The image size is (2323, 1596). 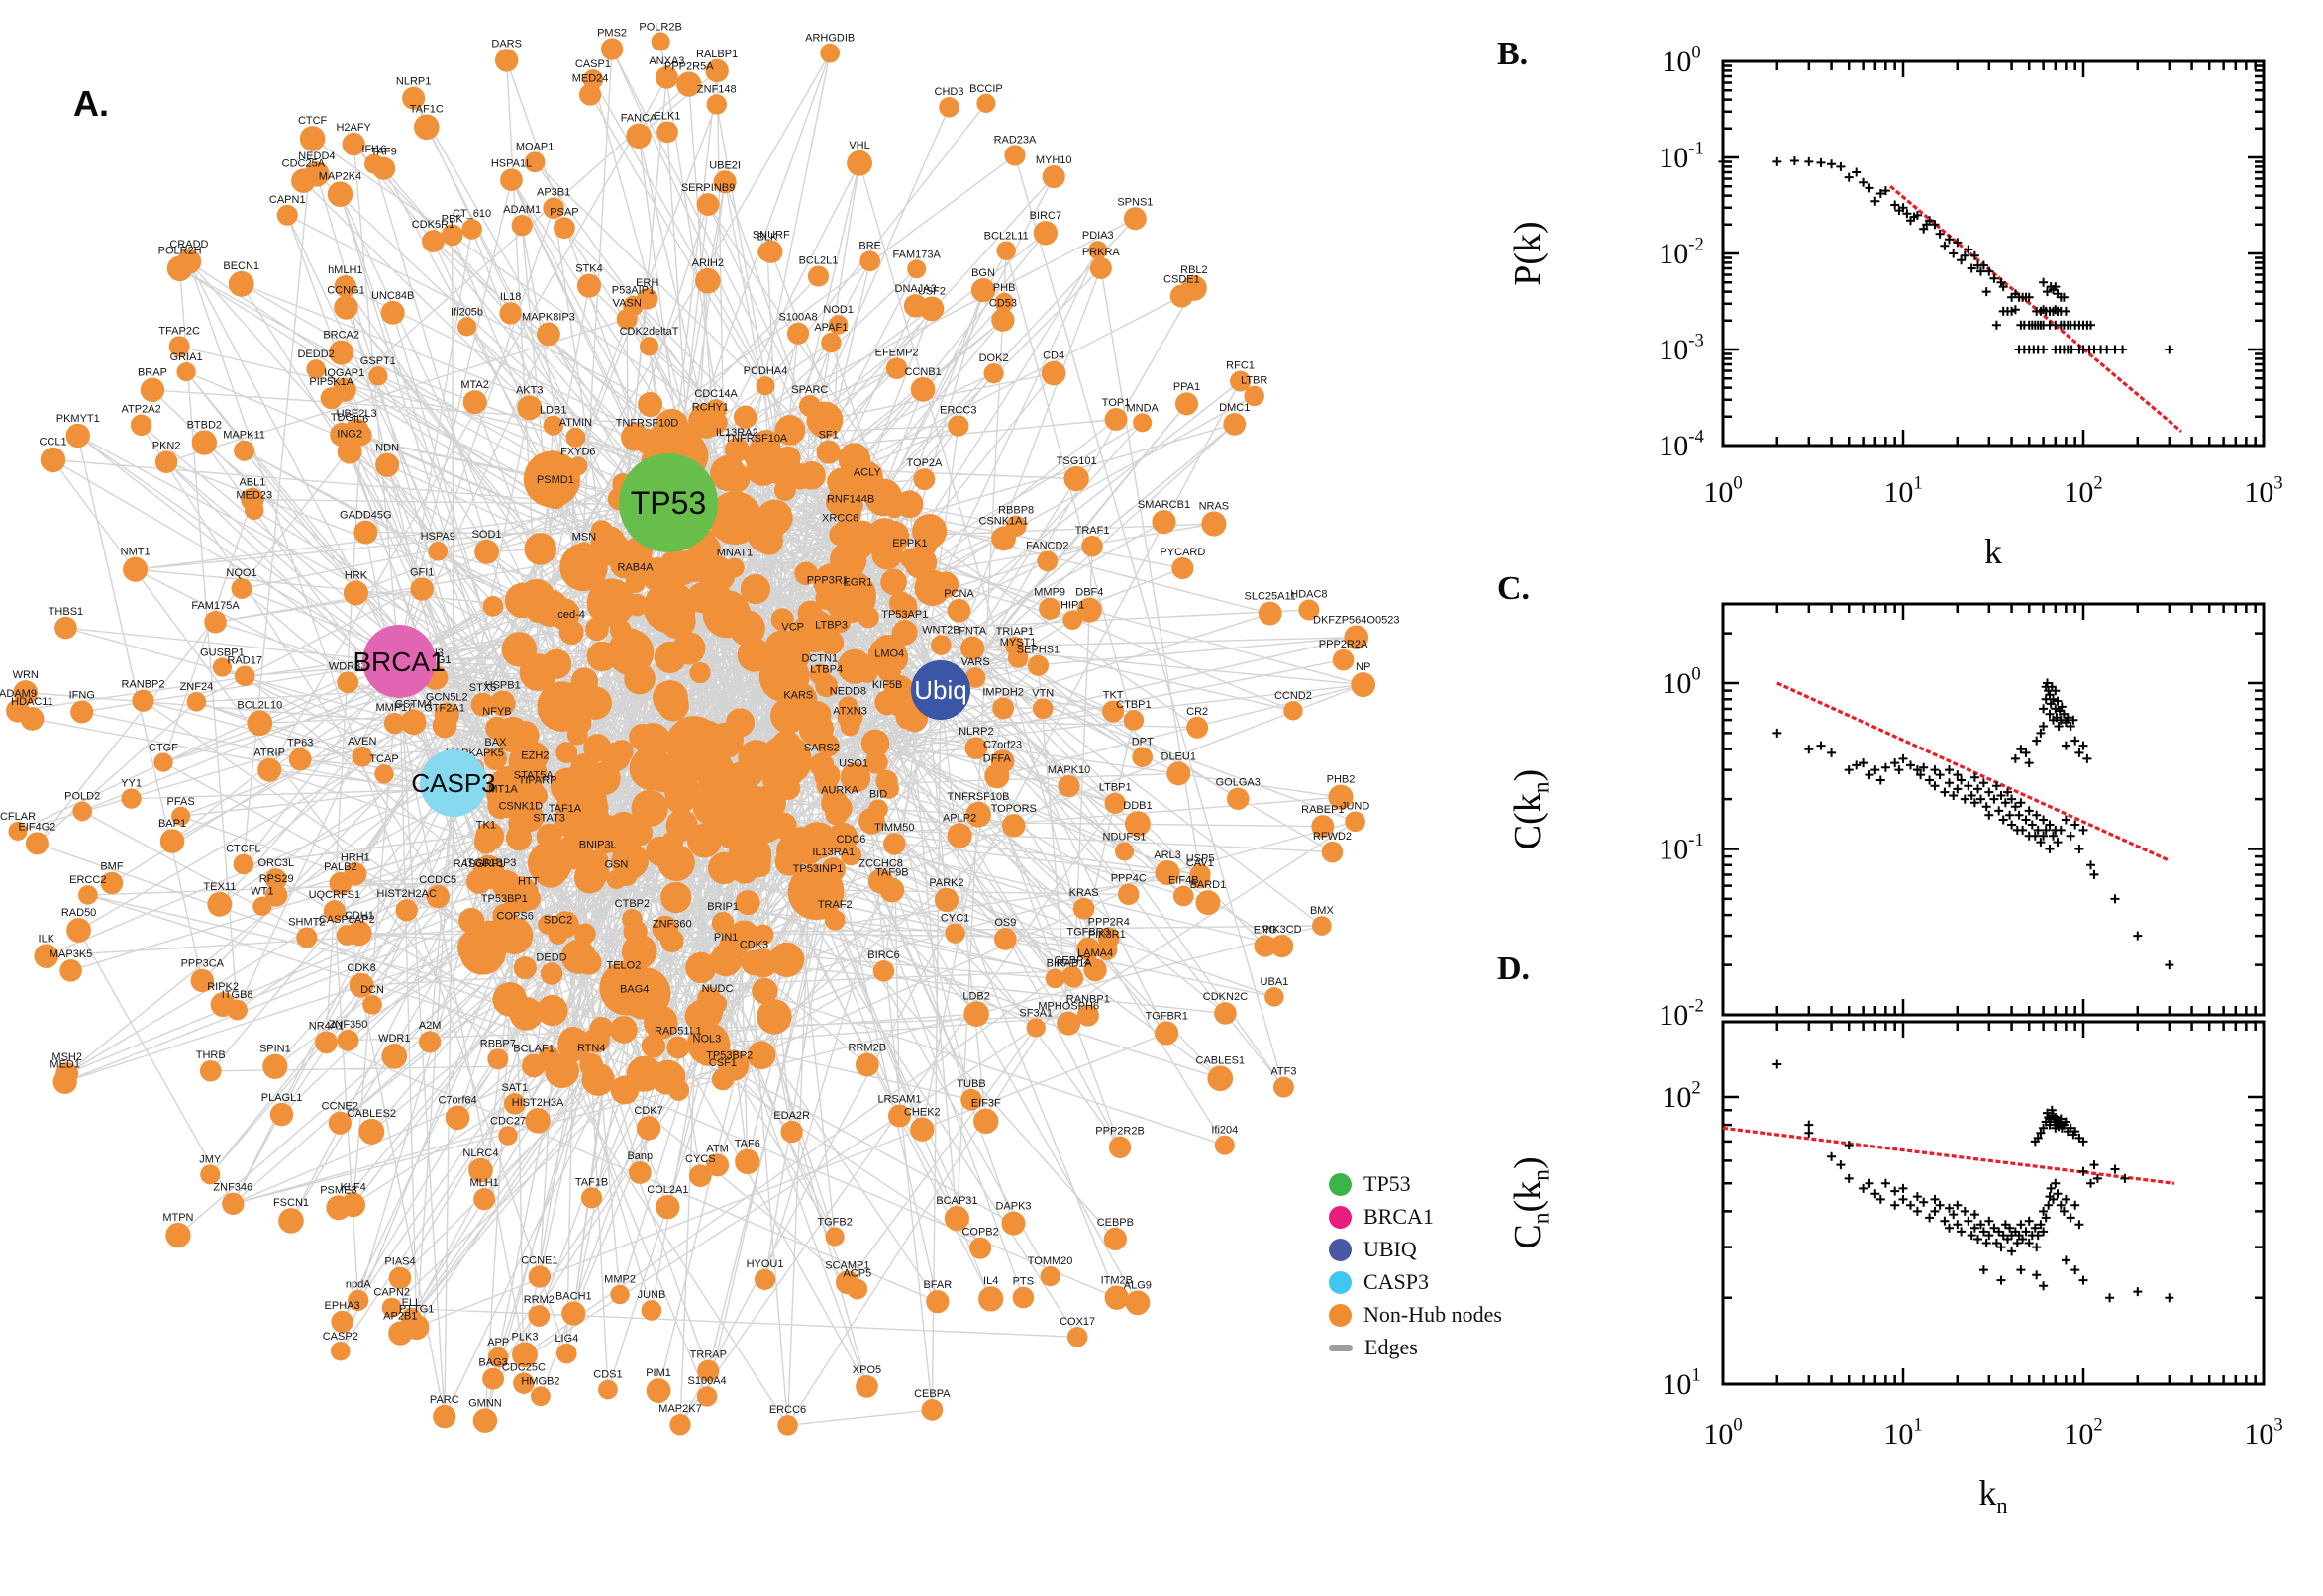 What do you see at coordinates (668, 503) in the screenshot?
I see `hub-node-tp53` at bounding box center [668, 503].